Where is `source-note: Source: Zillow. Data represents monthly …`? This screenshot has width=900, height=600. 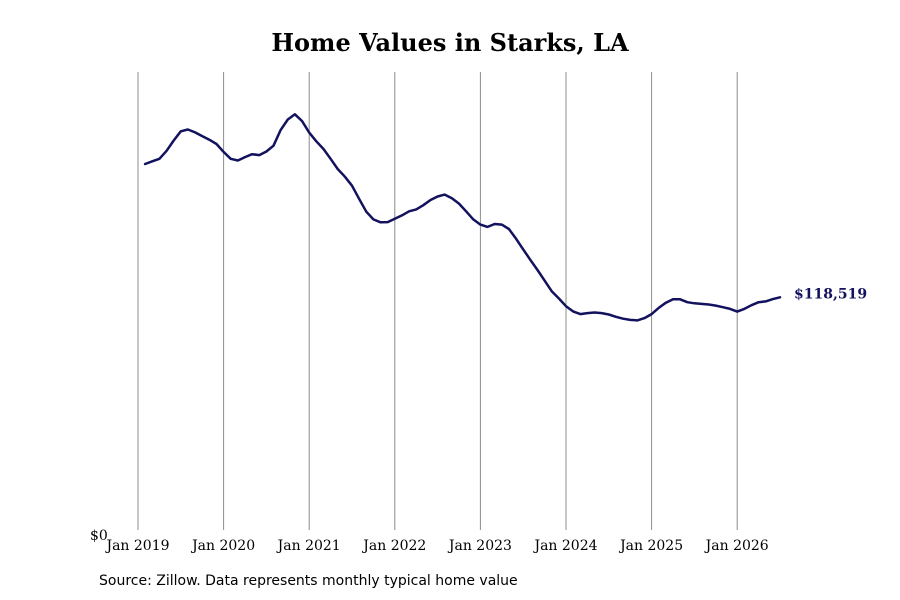
source-note: Source: Zillow. Data represents monthly … is located at coordinates (308, 581).